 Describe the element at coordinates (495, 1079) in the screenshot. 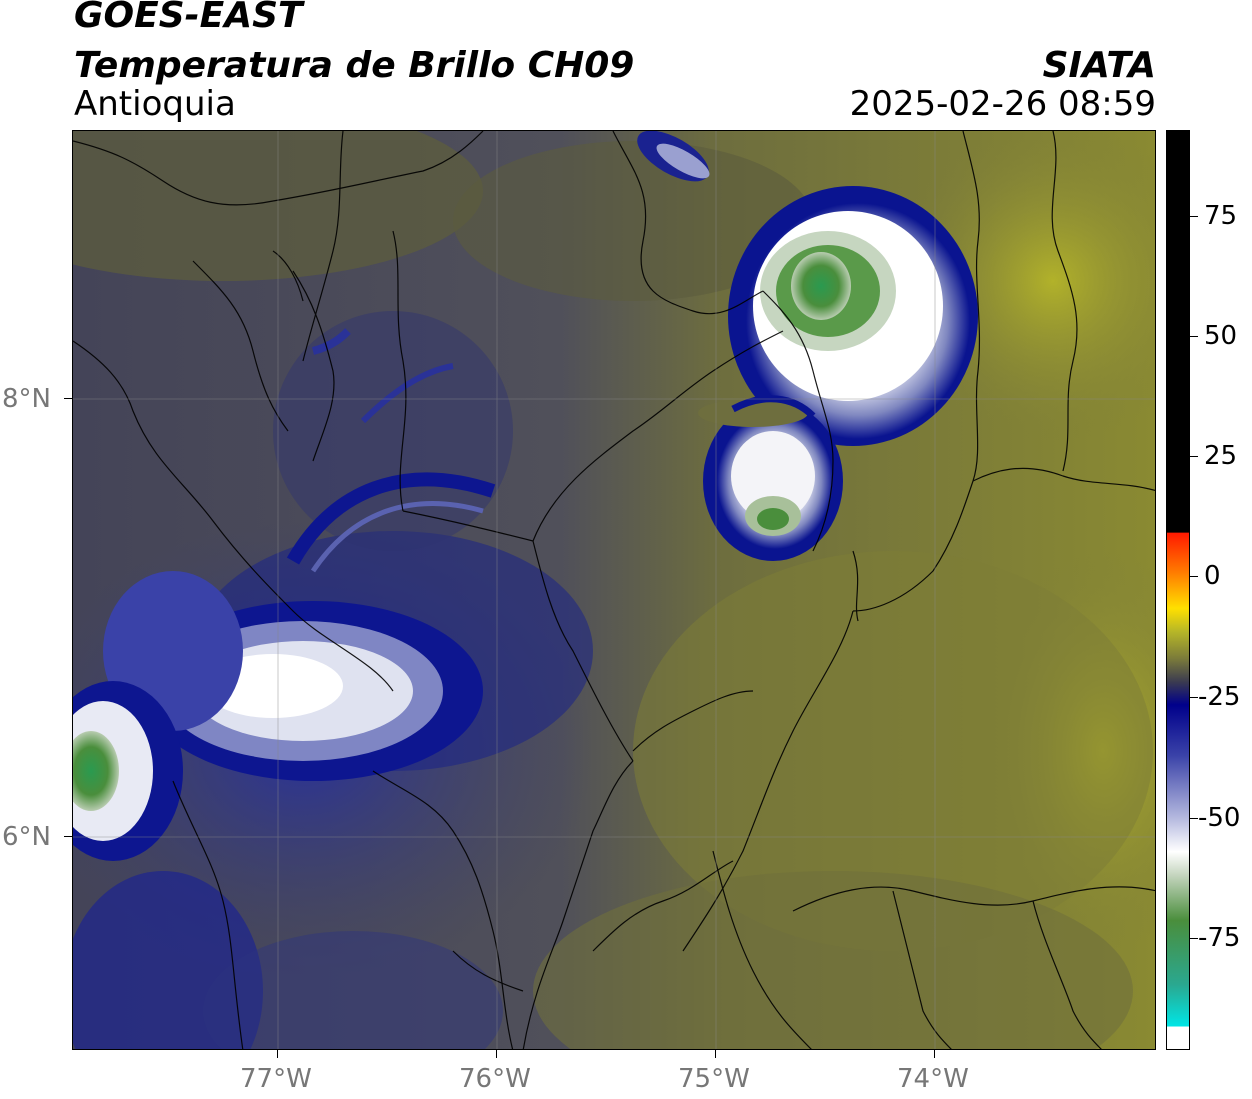

I see `lon-label-76w: 76°W` at that location.